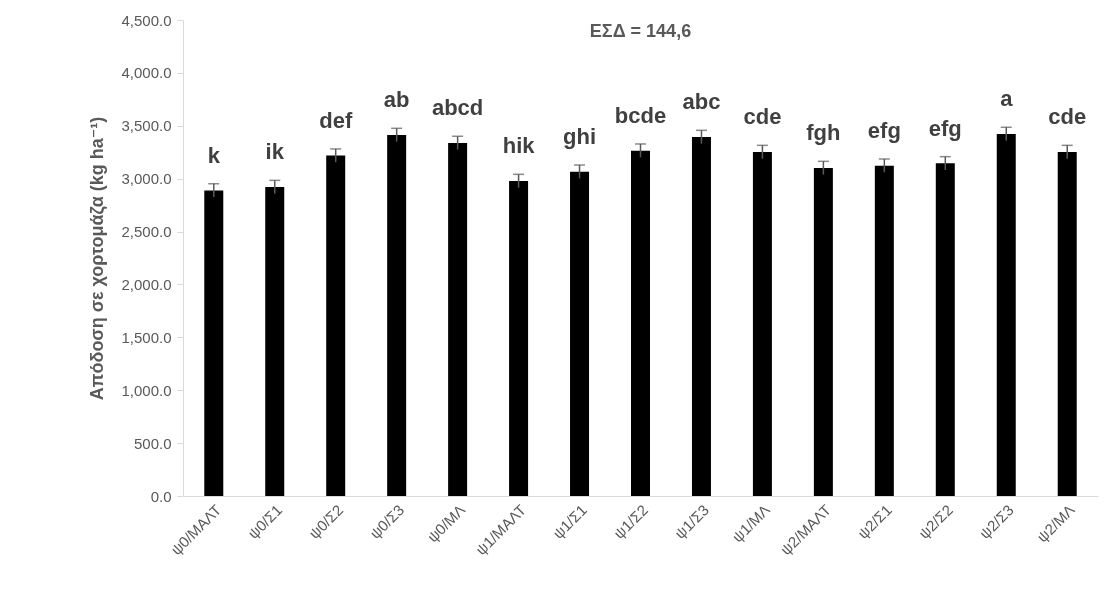  I want to click on annotation: ab, so click(396, 100).